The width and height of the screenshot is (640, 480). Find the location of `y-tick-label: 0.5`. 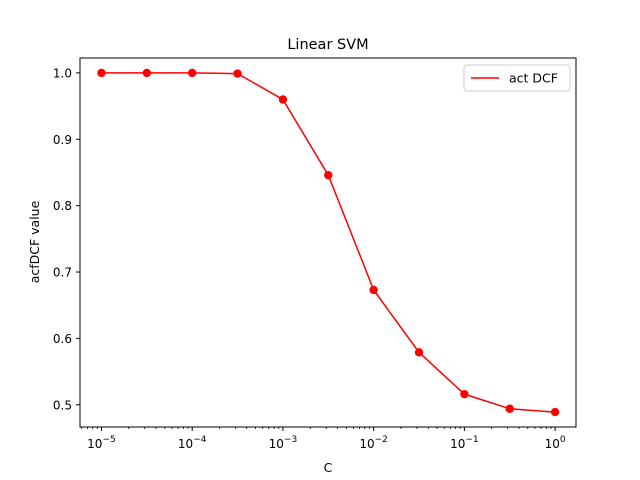

y-tick-label: 0.5 is located at coordinates (62, 405).